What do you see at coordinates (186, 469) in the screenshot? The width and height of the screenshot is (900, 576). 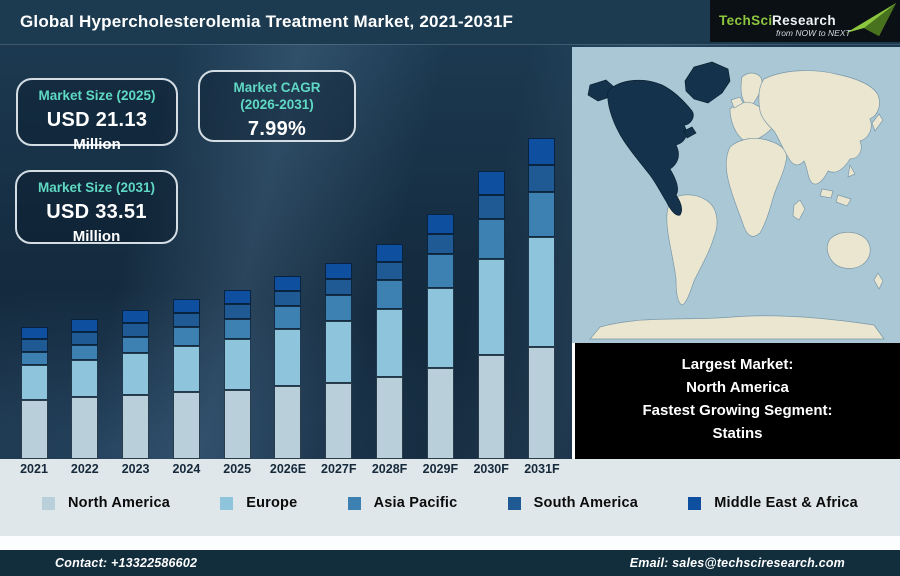 I see `x-axis-label-2024: 2024` at bounding box center [186, 469].